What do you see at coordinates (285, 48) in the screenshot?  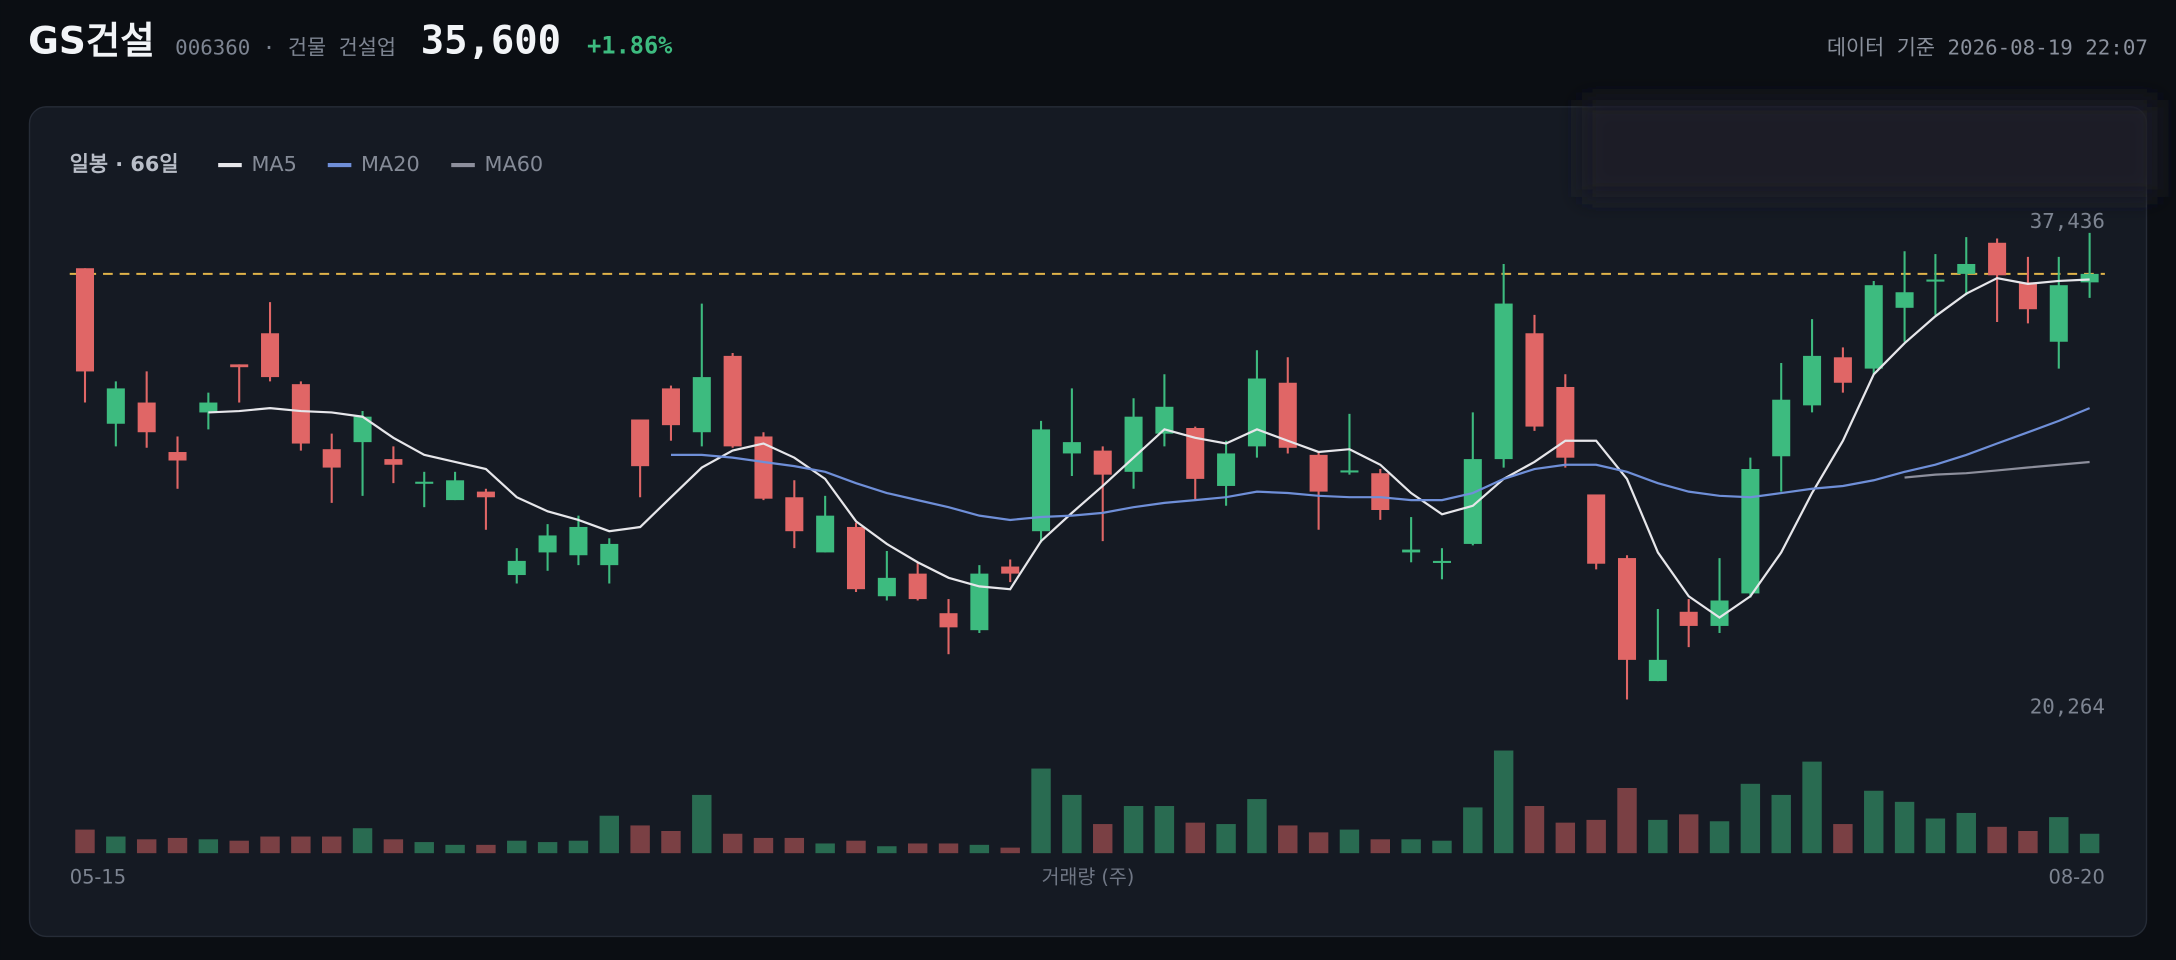 I see `stock-code: 006360 · 건물 건설업` at bounding box center [285, 48].